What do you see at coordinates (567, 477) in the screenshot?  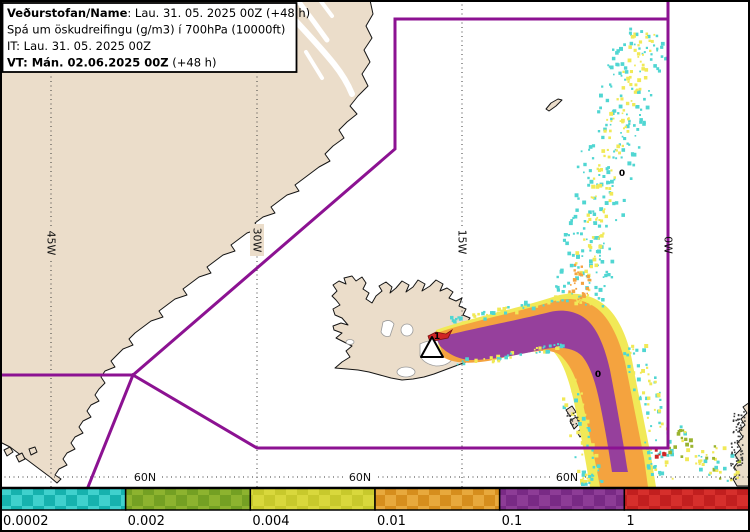 I see `parallel-label-60n-3: 60N` at bounding box center [567, 477].